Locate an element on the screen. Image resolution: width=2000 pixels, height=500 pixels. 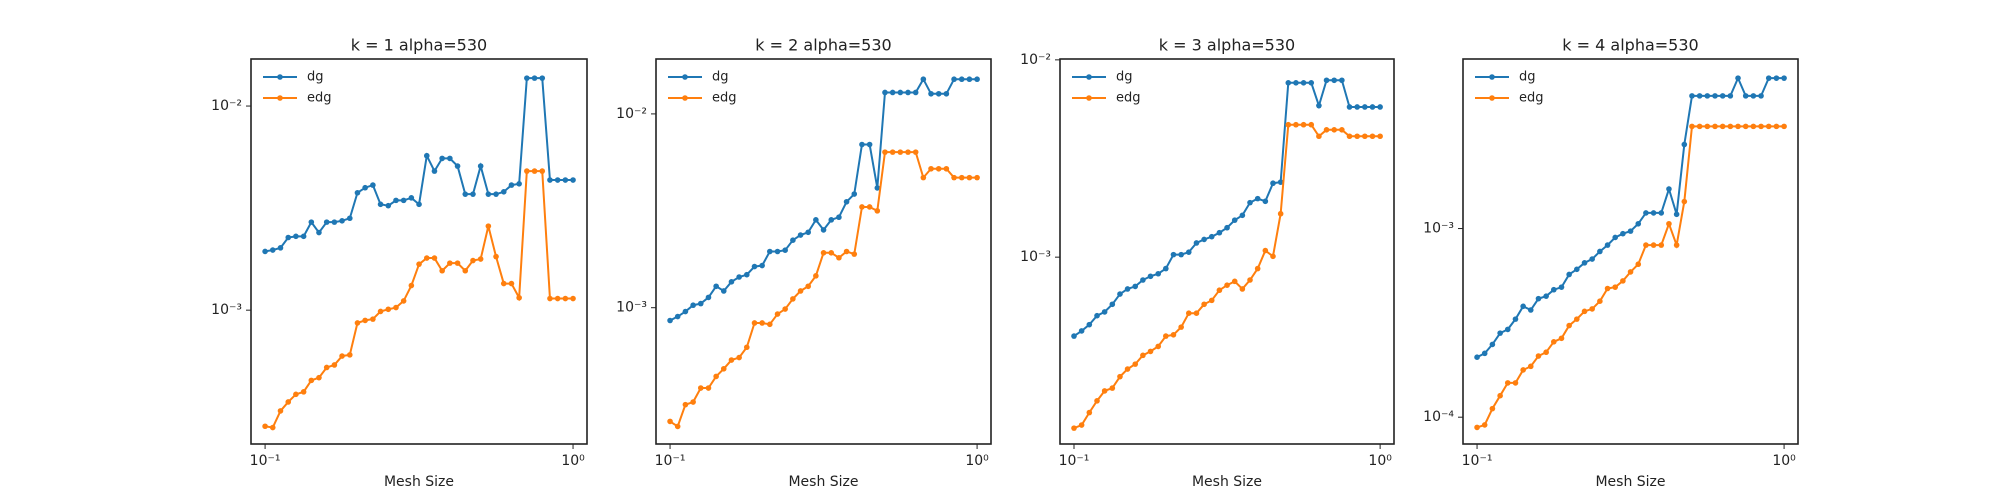
axes-frame is located at coordinates (823, 251).